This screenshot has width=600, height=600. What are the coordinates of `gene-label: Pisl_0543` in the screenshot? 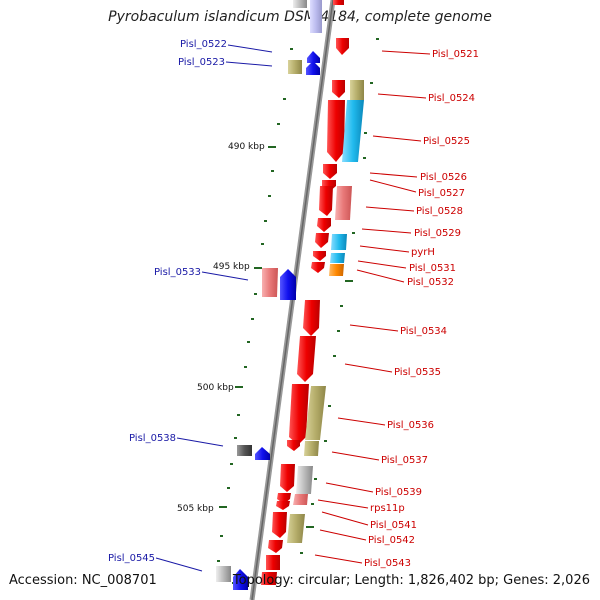 It's located at (387, 563).